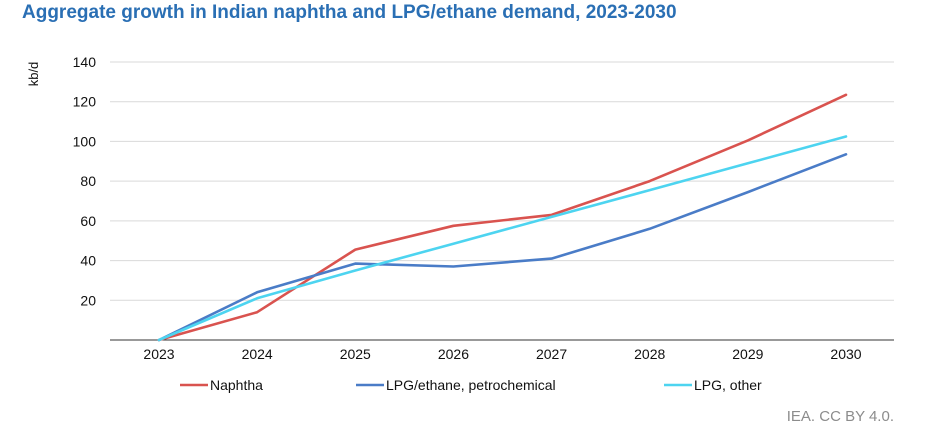 Image resolution: width=934 pixels, height=444 pixels. What do you see at coordinates (502, 354) in the screenshot?
I see `x-axis-ticks: 2023 2024 2025 2026 2027 2028 2029 2030` at bounding box center [502, 354].